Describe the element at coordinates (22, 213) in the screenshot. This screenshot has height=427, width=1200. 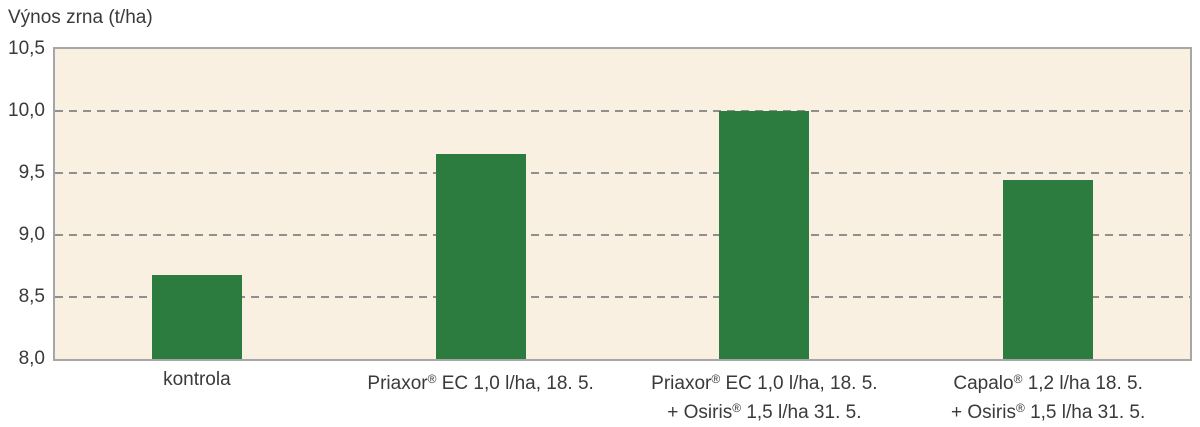
I see `y-axis: 10,5 10,0 9,5 9,0 8,5 8,0` at that location.